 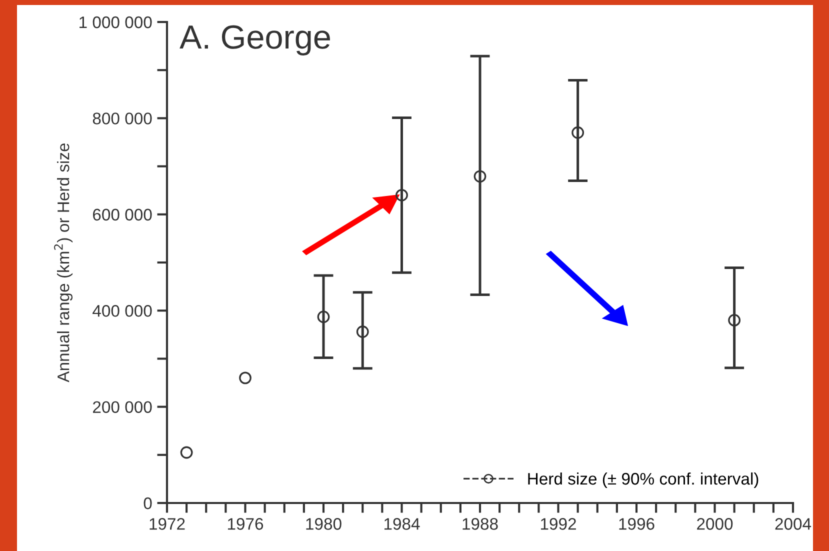 I want to click on chart-title: A. George, so click(x=255, y=40).